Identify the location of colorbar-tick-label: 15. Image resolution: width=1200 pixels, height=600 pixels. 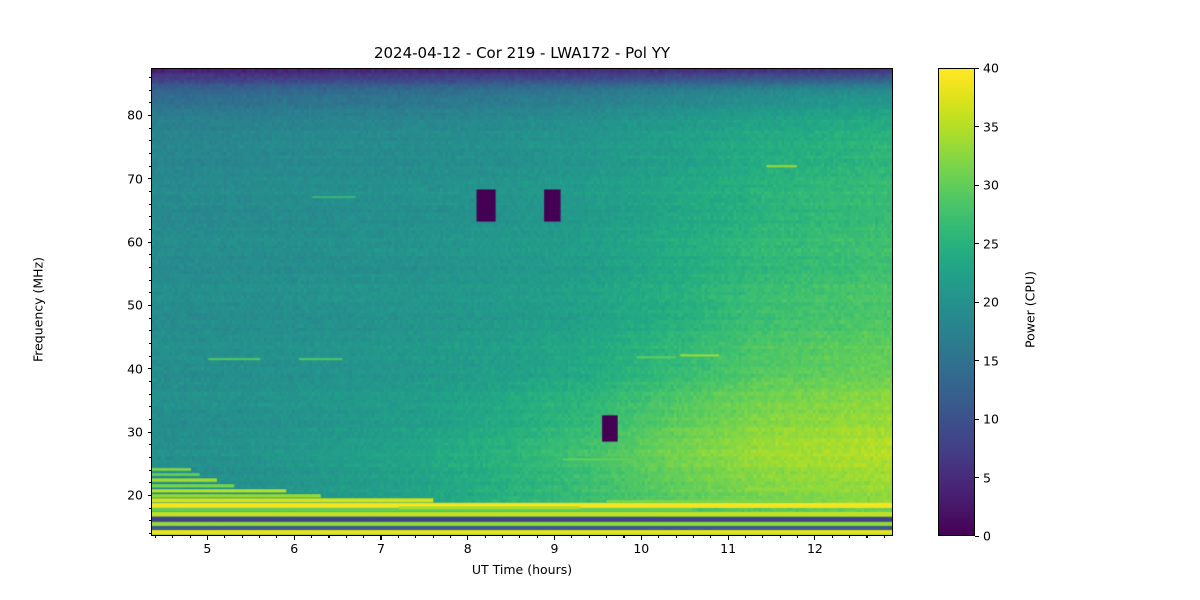
(991, 360).